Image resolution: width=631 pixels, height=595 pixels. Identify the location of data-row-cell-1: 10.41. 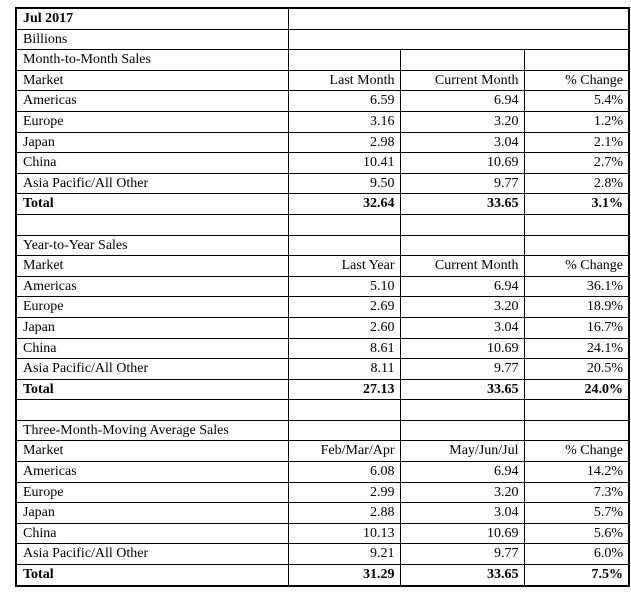
(344, 163).